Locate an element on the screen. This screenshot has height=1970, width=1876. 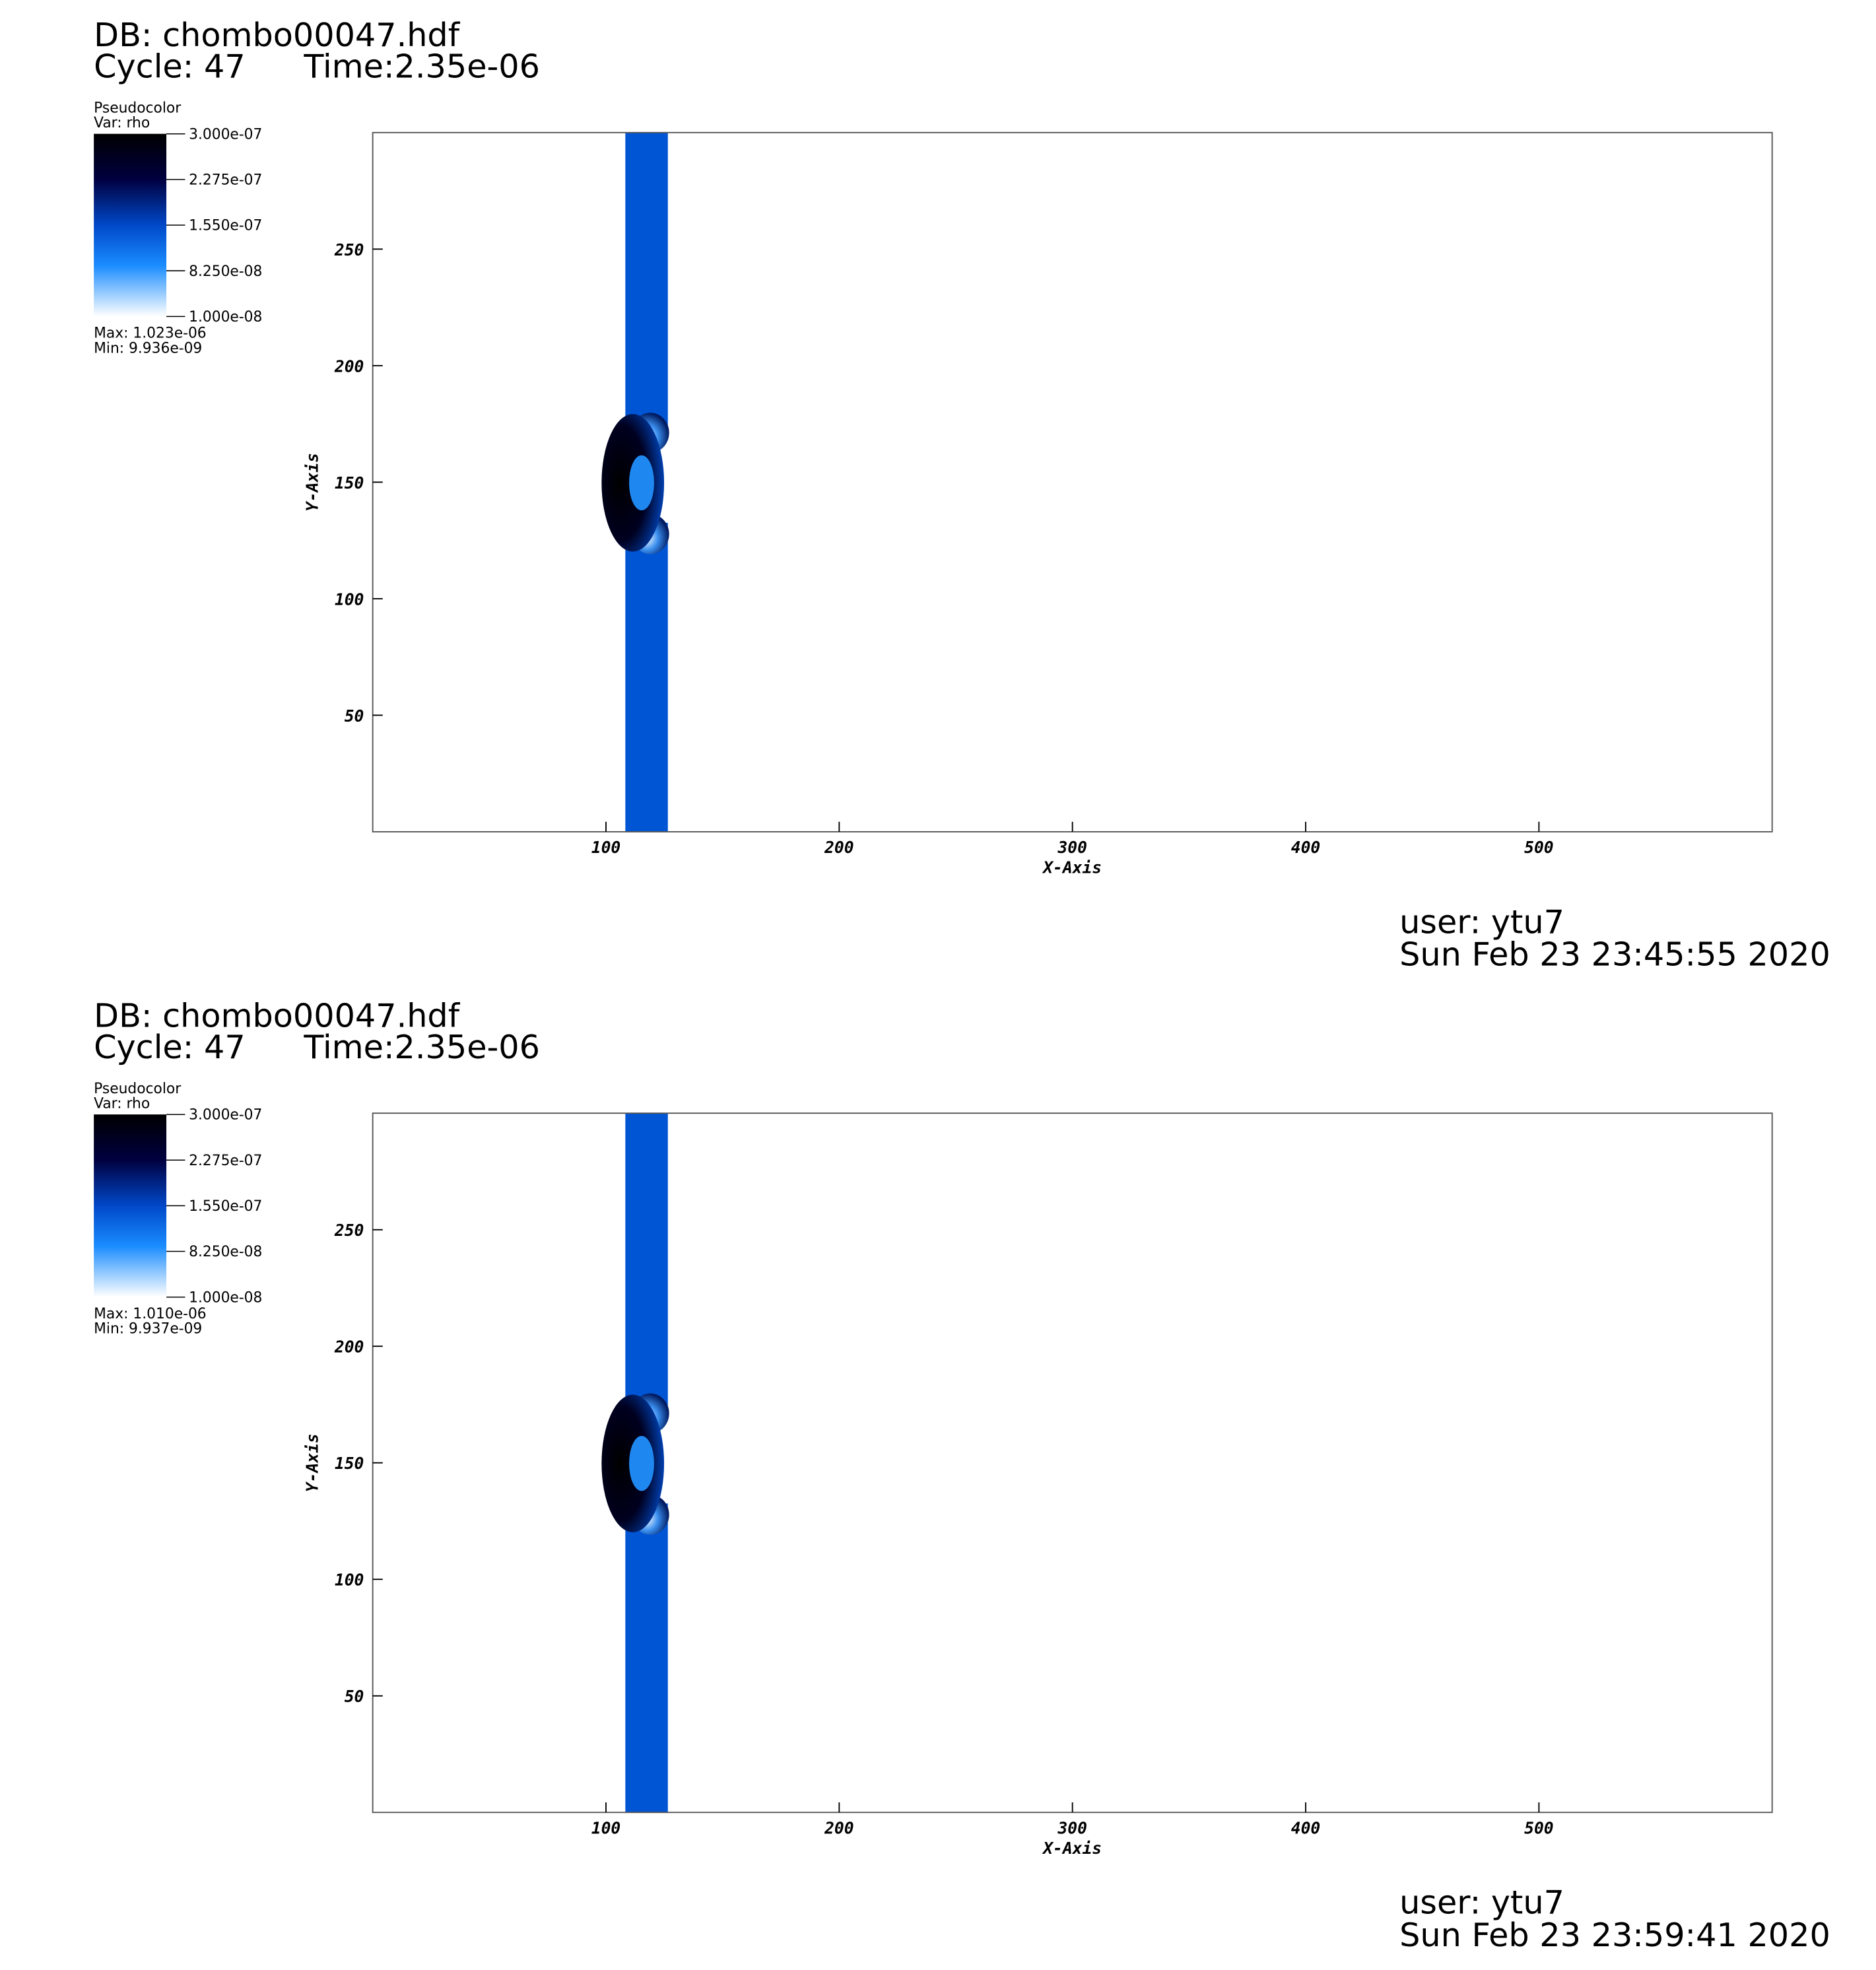
legend-min: Min: 9.936e-09 is located at coordinates (148, 349).